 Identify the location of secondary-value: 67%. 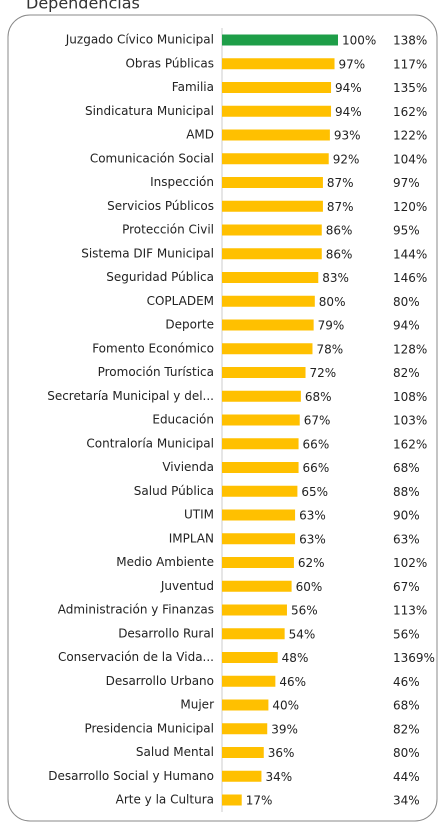
(406, 587).